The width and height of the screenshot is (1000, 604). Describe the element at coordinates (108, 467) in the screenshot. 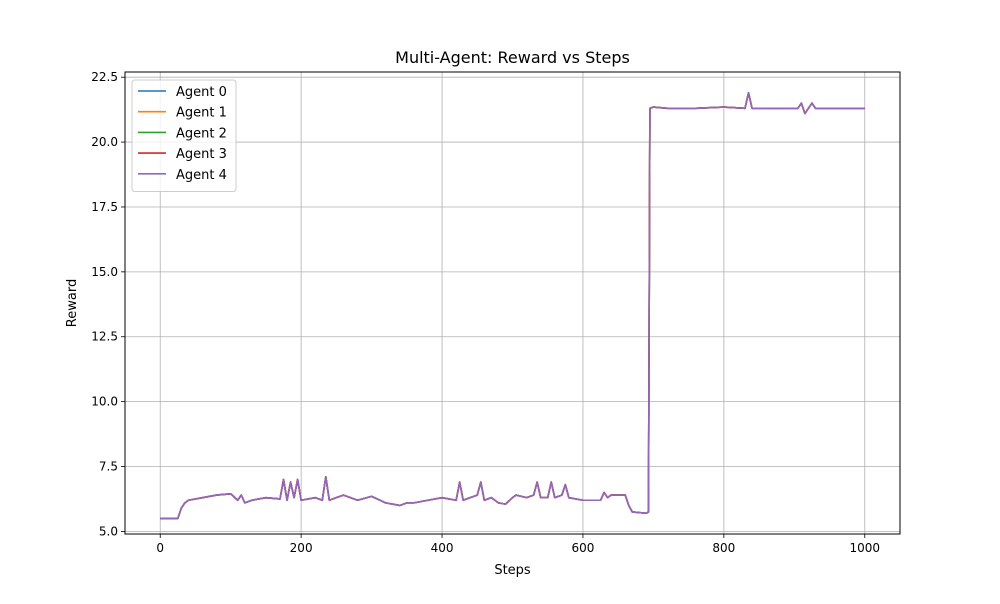

I see `y-tick-label: 7.5` at that location.